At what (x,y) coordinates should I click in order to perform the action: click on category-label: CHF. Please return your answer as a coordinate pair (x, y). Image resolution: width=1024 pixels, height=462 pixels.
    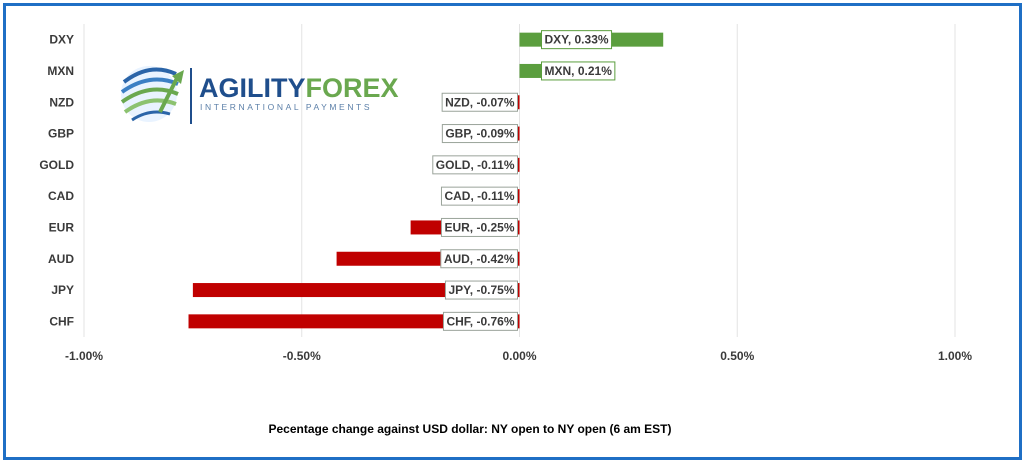
    Looking at the image, I should click on (61, 321).